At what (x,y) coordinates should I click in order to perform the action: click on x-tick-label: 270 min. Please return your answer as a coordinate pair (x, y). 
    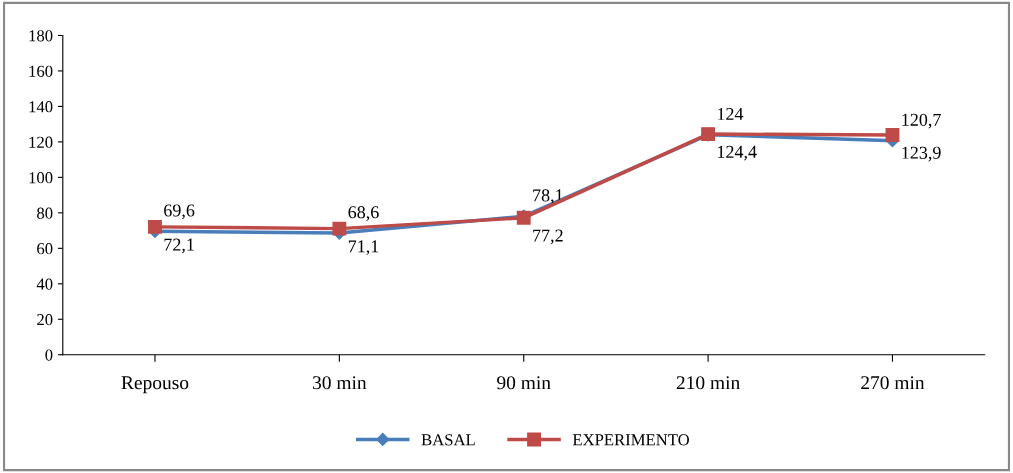
    Looking at the image, I should click on (893, 383).